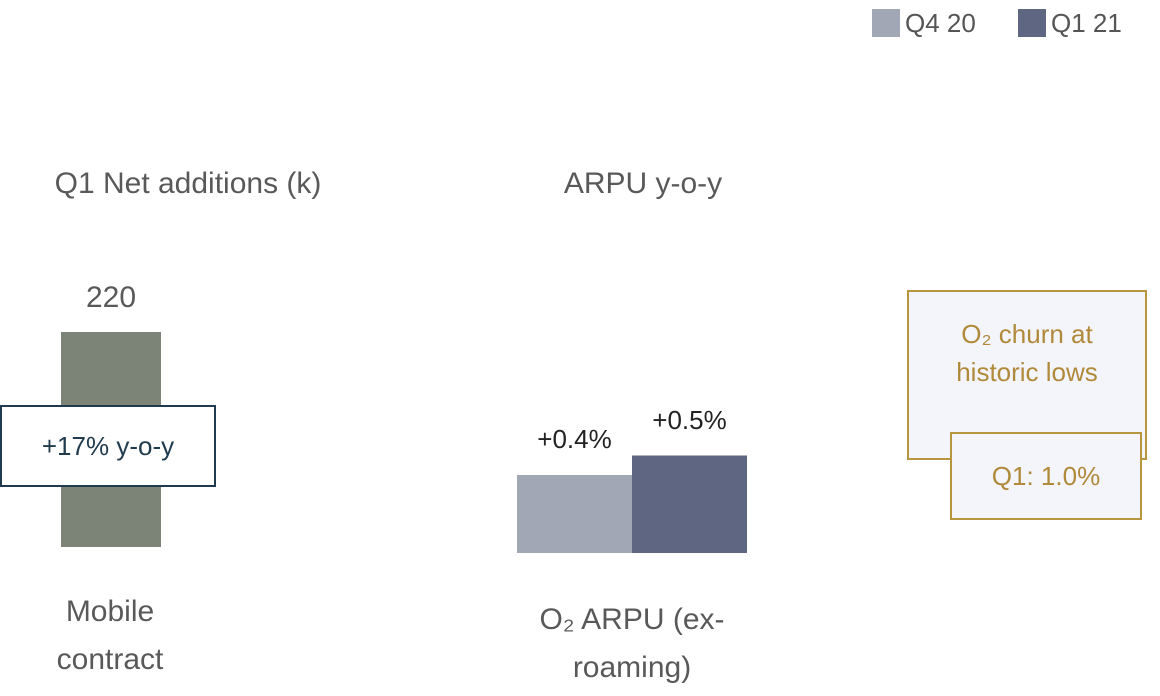 The image size is (1160, 696). Describe the element at coordinates (110, 635) in the screenshot. I see `category-label: Mobile contract` at that location.